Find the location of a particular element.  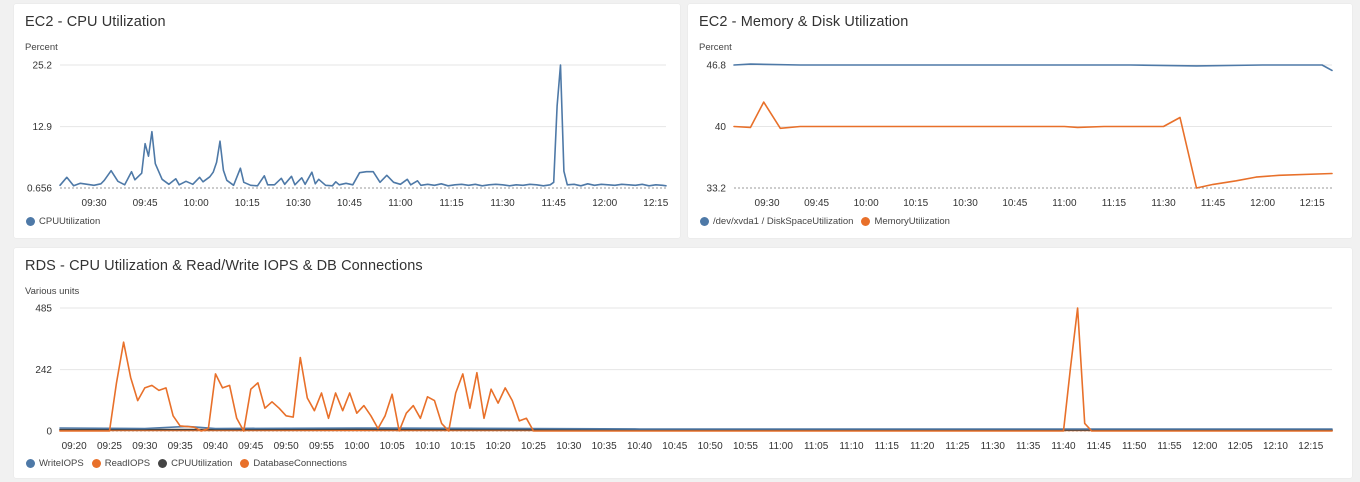

x-tick-label: 09:35 is located at coordinates (180, 446).